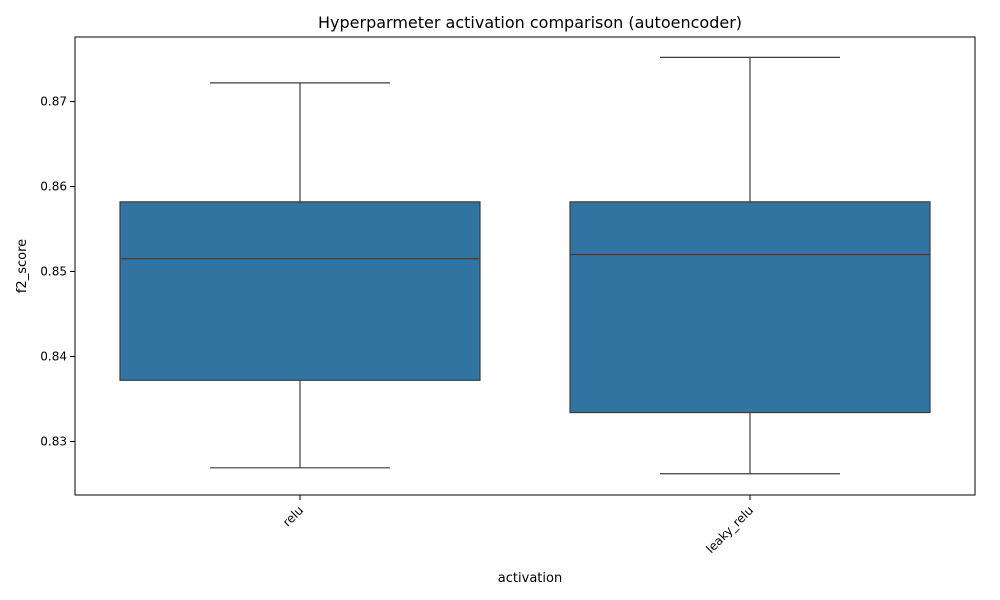 This screenshot has width=1000, height=600. I want to click on y-tick-label: 0.86, so click(53, 187).